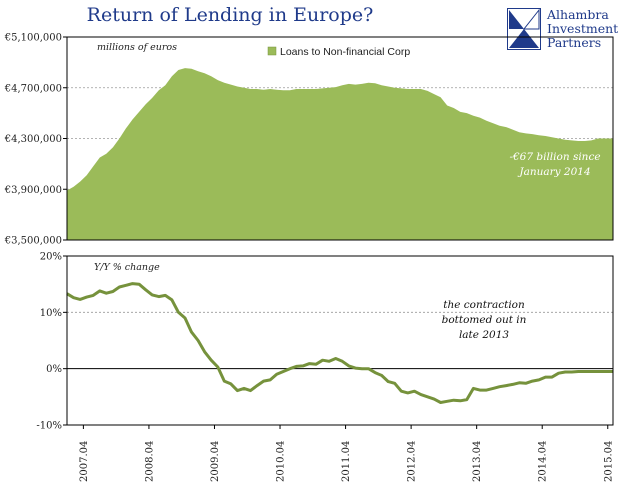  I want to click on x-tick-label: 2015.04, so click(608, 461).